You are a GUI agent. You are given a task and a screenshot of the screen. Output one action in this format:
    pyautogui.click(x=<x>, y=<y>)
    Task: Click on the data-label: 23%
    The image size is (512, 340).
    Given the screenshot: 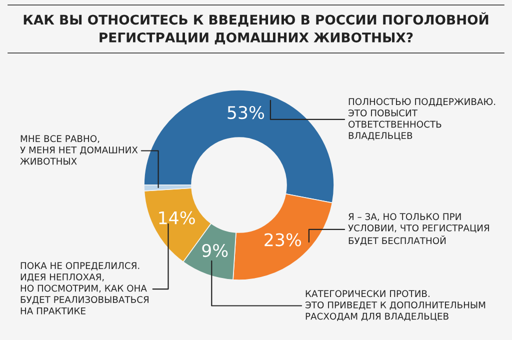 What is the action you would take?
    pyautogui.click(x=283, y=239)
    